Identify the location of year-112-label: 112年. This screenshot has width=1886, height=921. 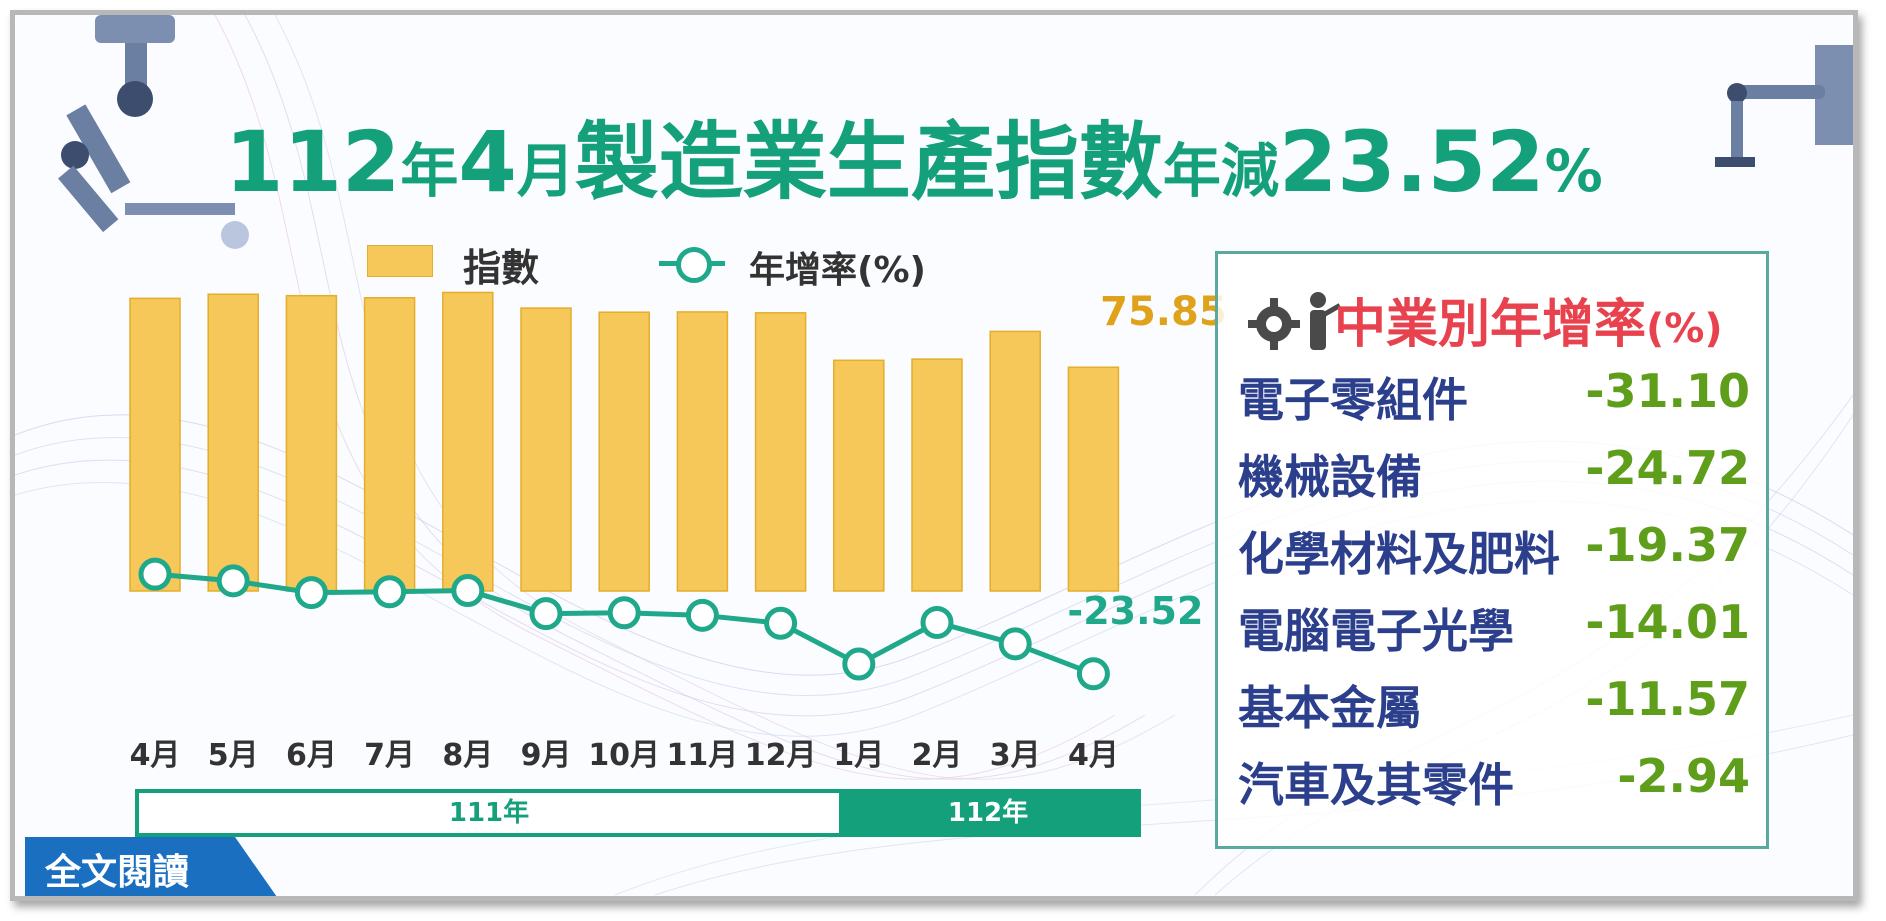
(988, 813).